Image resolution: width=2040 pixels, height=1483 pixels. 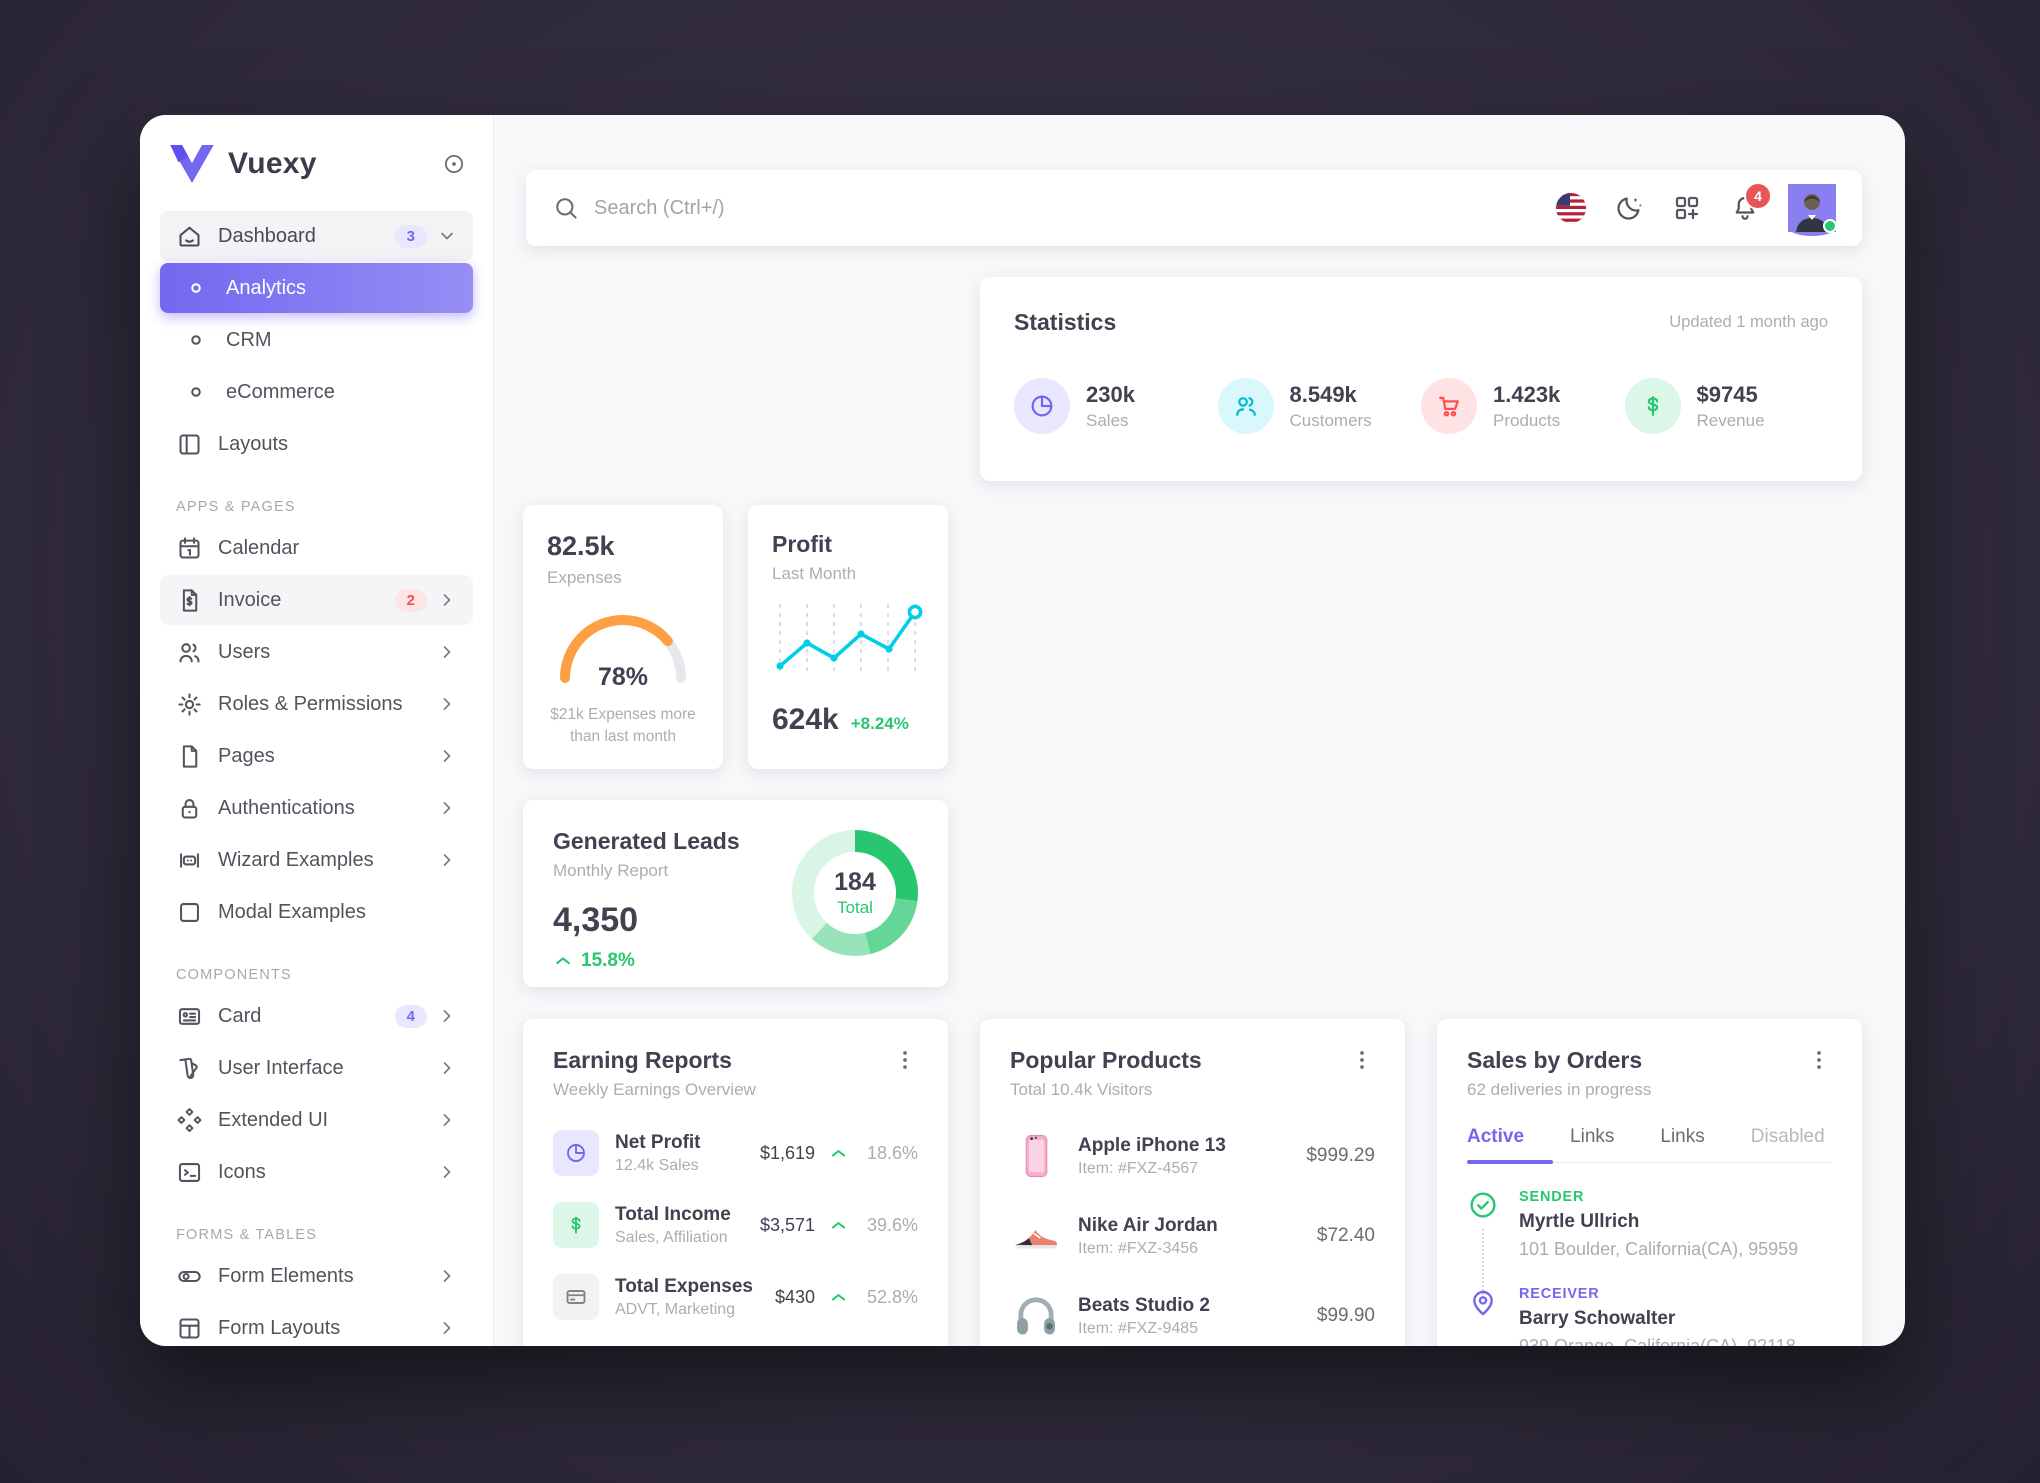 What do you see at coordinates (292, 911) in the screenshot?
I see `sidebar-item-label: Modal Examples` at bounding box center [292, 911].